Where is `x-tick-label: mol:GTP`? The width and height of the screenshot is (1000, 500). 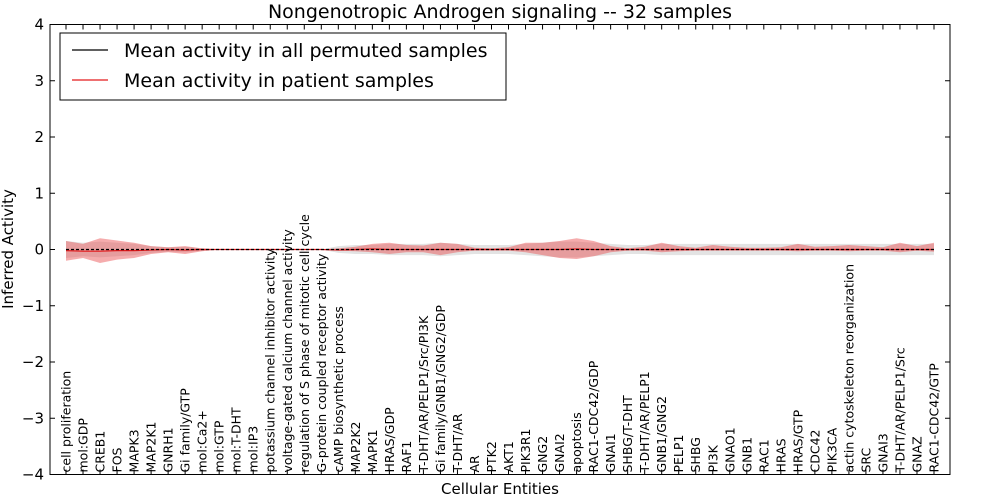
x-tick-label: mol:GTP is located at coordinates (219, 446).